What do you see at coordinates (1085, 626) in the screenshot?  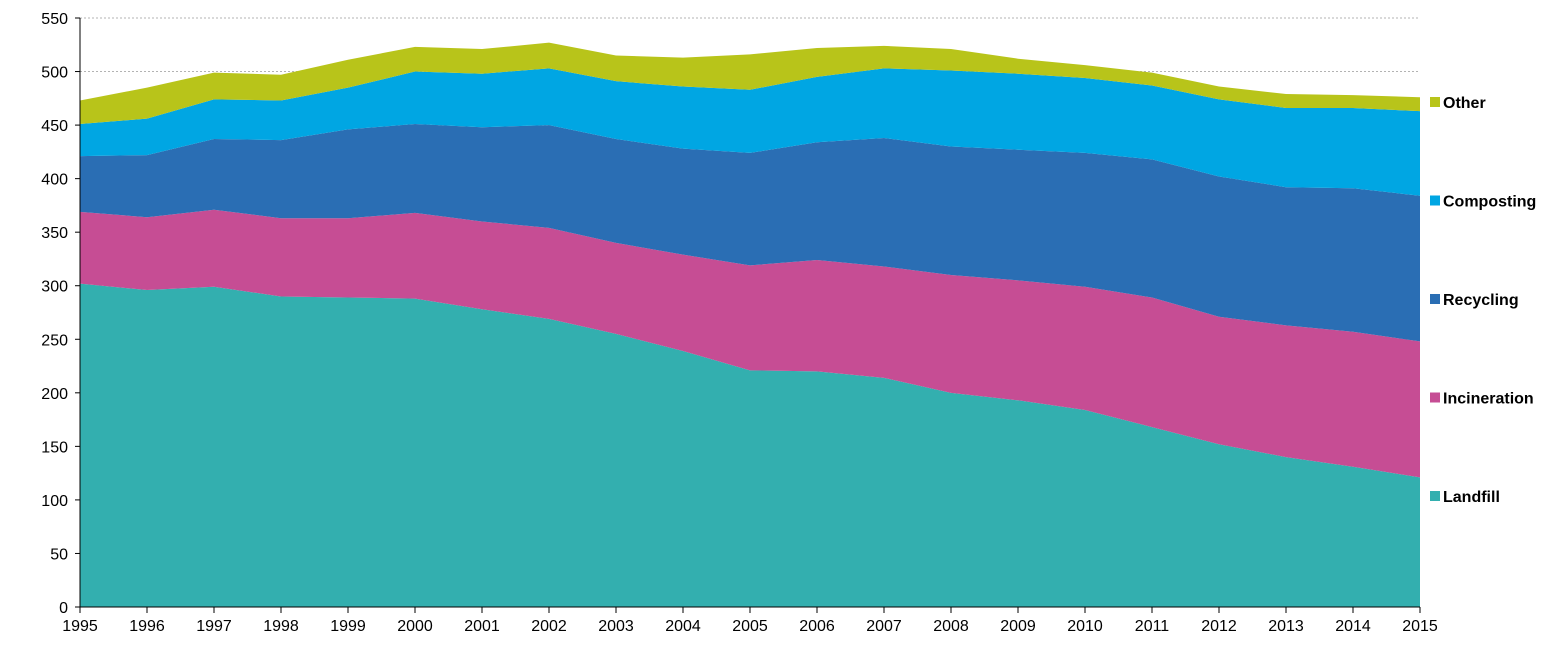 I see `x-tick-label: 2010` at bounding box center [1085, 626].